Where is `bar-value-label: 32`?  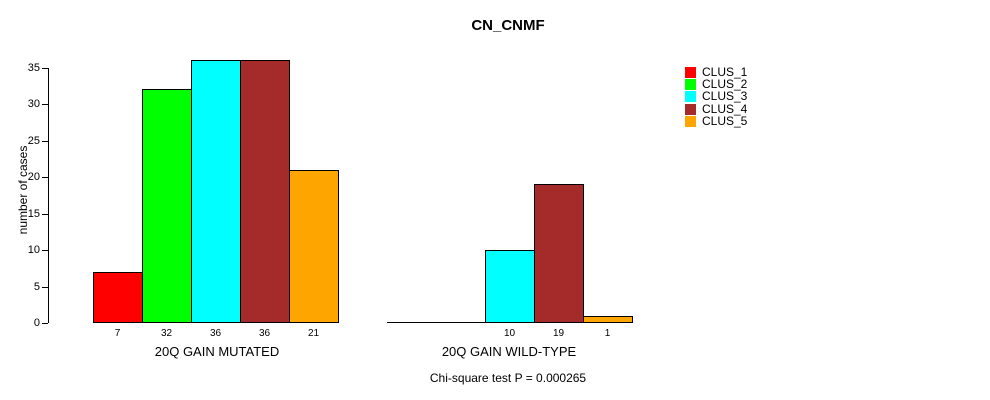 bar-value-label: 32 is located at coordinates (166, 333).